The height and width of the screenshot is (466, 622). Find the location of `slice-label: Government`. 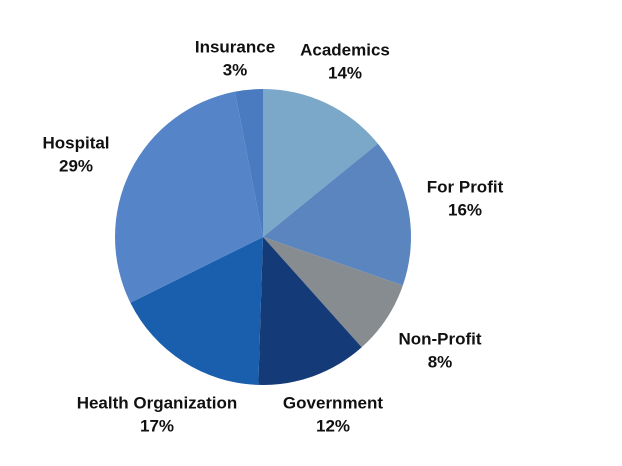

slice-label: Government is located at coordinates (333, 402).